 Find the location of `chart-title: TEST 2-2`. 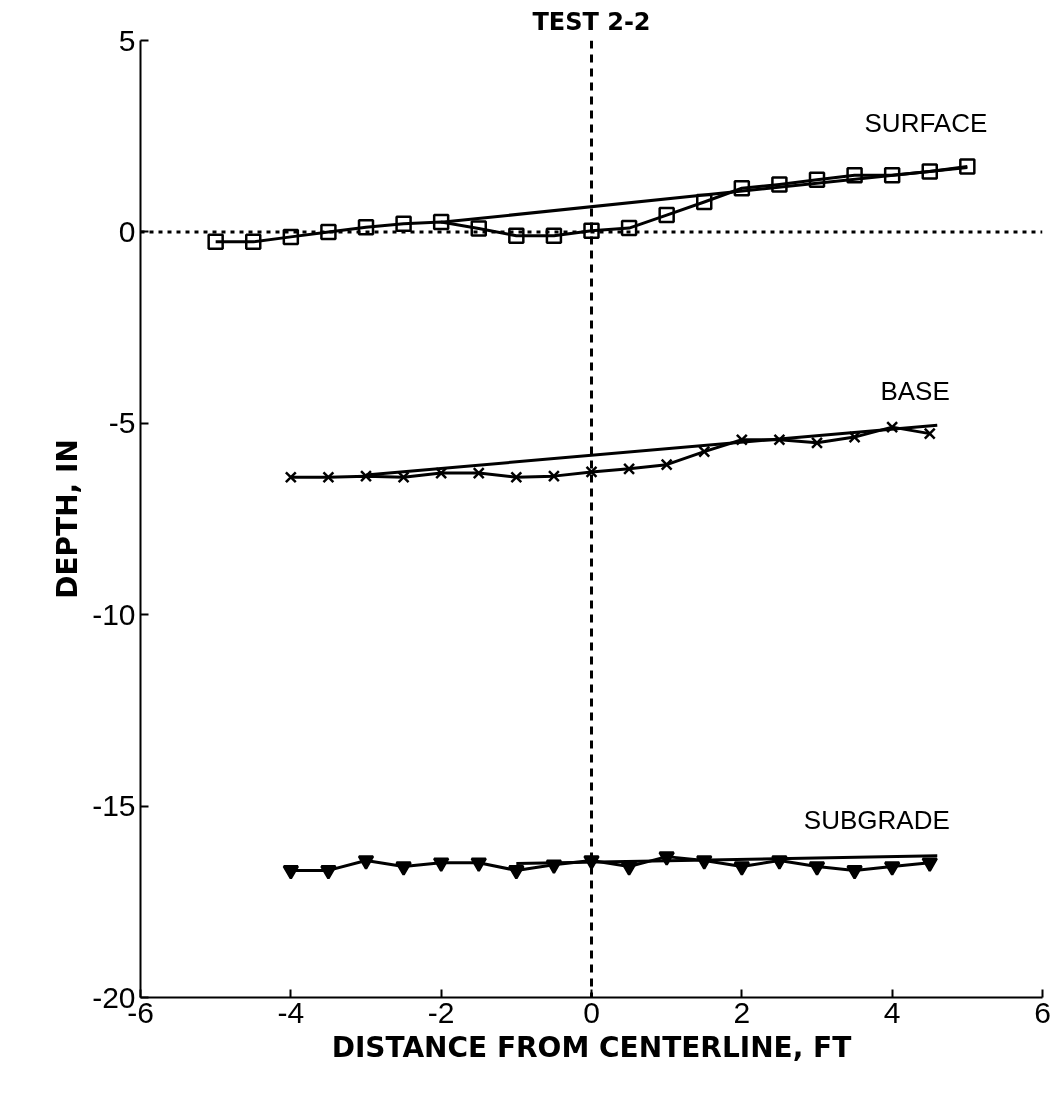

chart-title: TEST 2-2 is located at coordinates (591, 21).